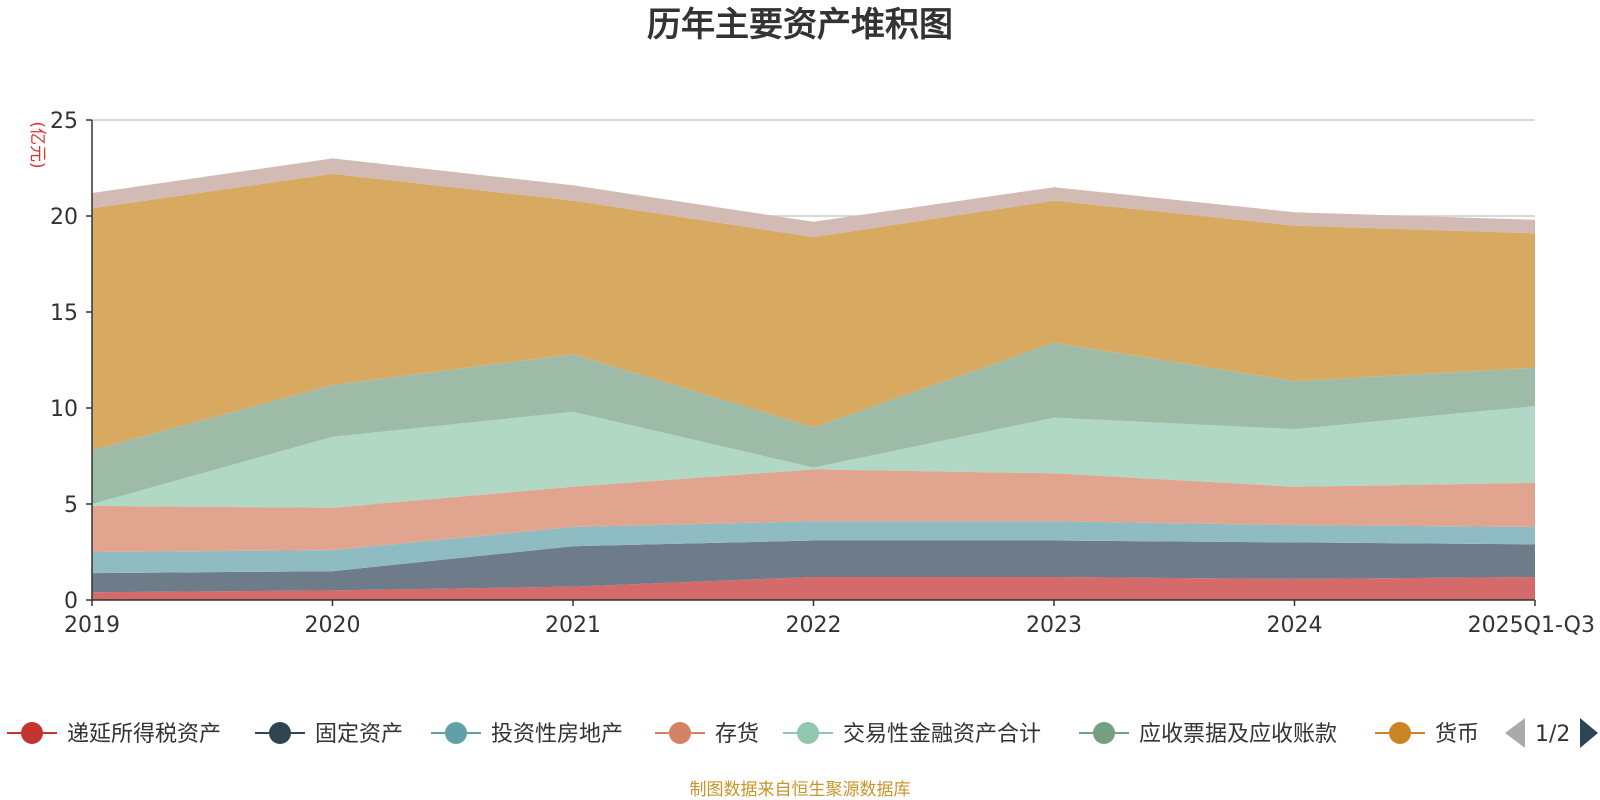 The height and width of the screenshot is (800, 1600). I want to click on legend-next-page-icon, so click(1589, 733).